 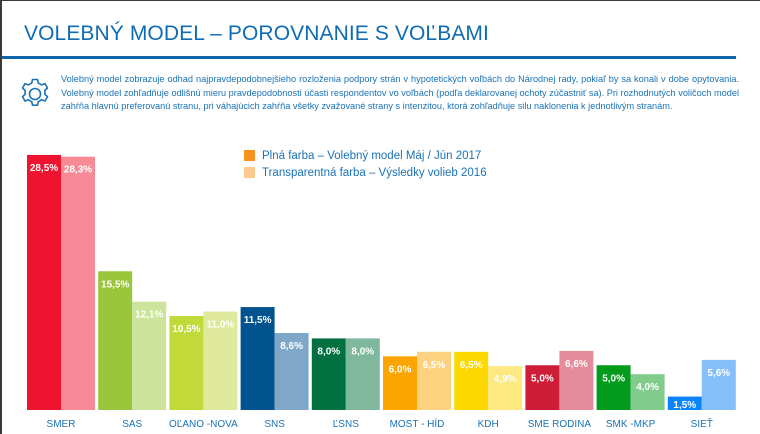 I want to click on category-label-4: ĽSNS, so click(x=346, y=424).